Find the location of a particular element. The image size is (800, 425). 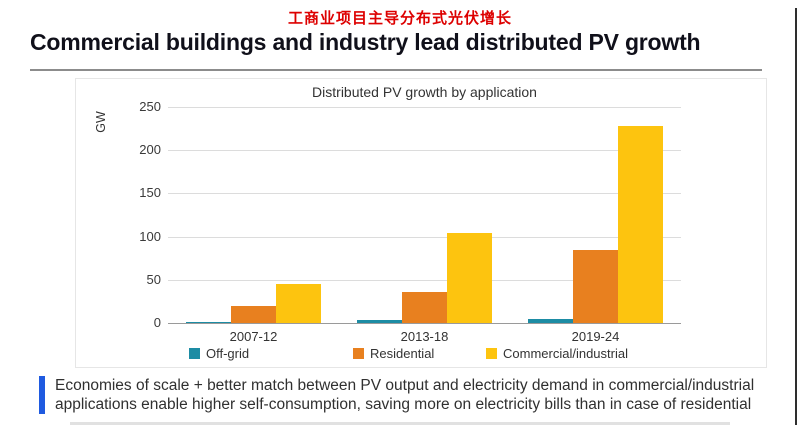

x-tick-2019-24: 2019-24 is located at coordinates (595, 336).